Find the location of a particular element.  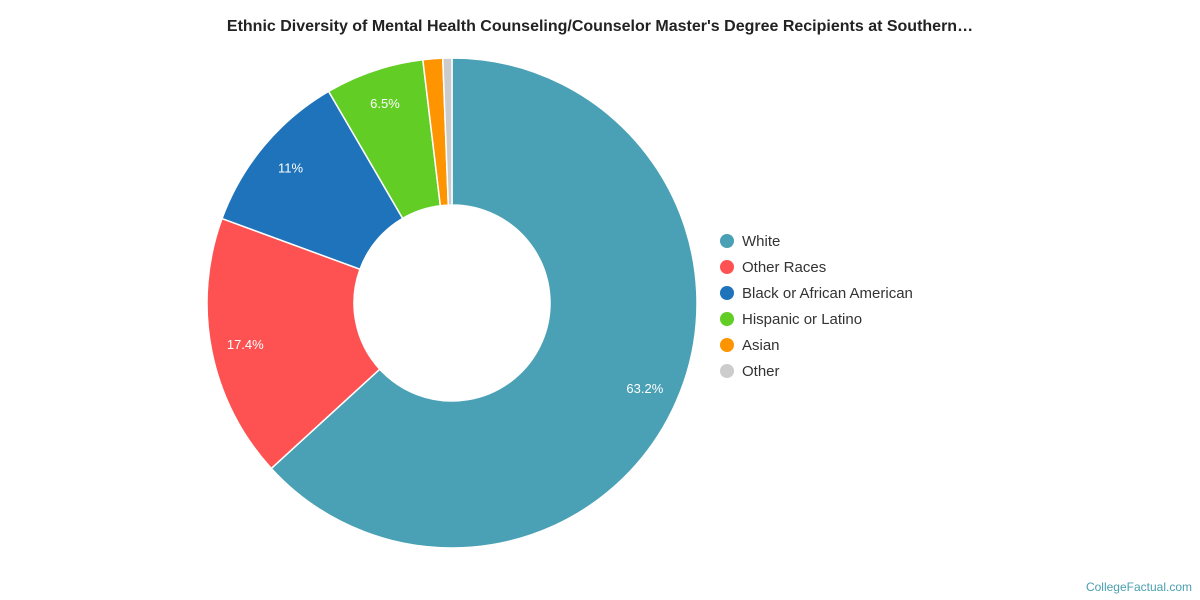

legend-label: Other is located at coordinates (761, 371).